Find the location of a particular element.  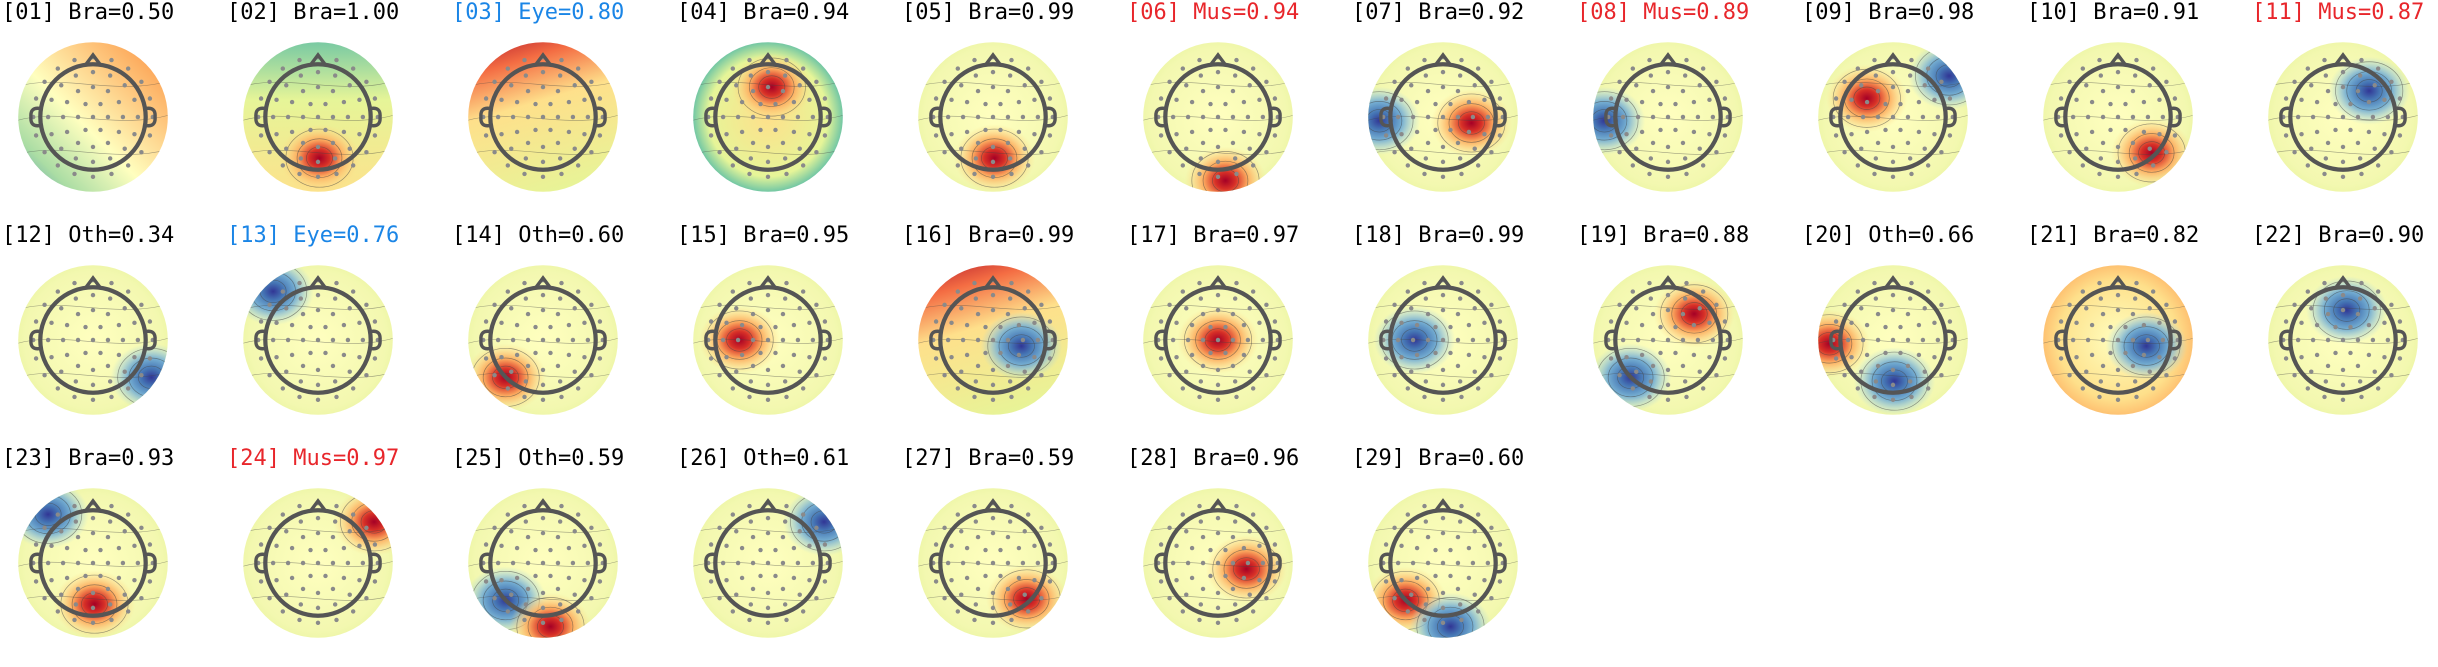

positive-activation-blob is located at coordinates (363, 522).